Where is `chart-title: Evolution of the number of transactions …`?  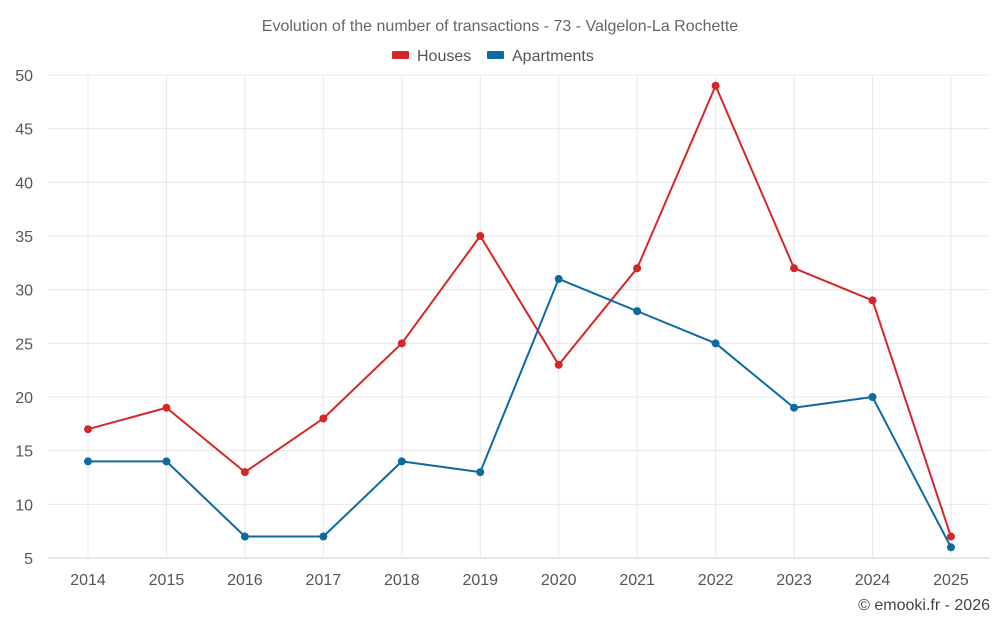 chart-title: Evolution of the number of transactions … is located at coordinates (500, 26).